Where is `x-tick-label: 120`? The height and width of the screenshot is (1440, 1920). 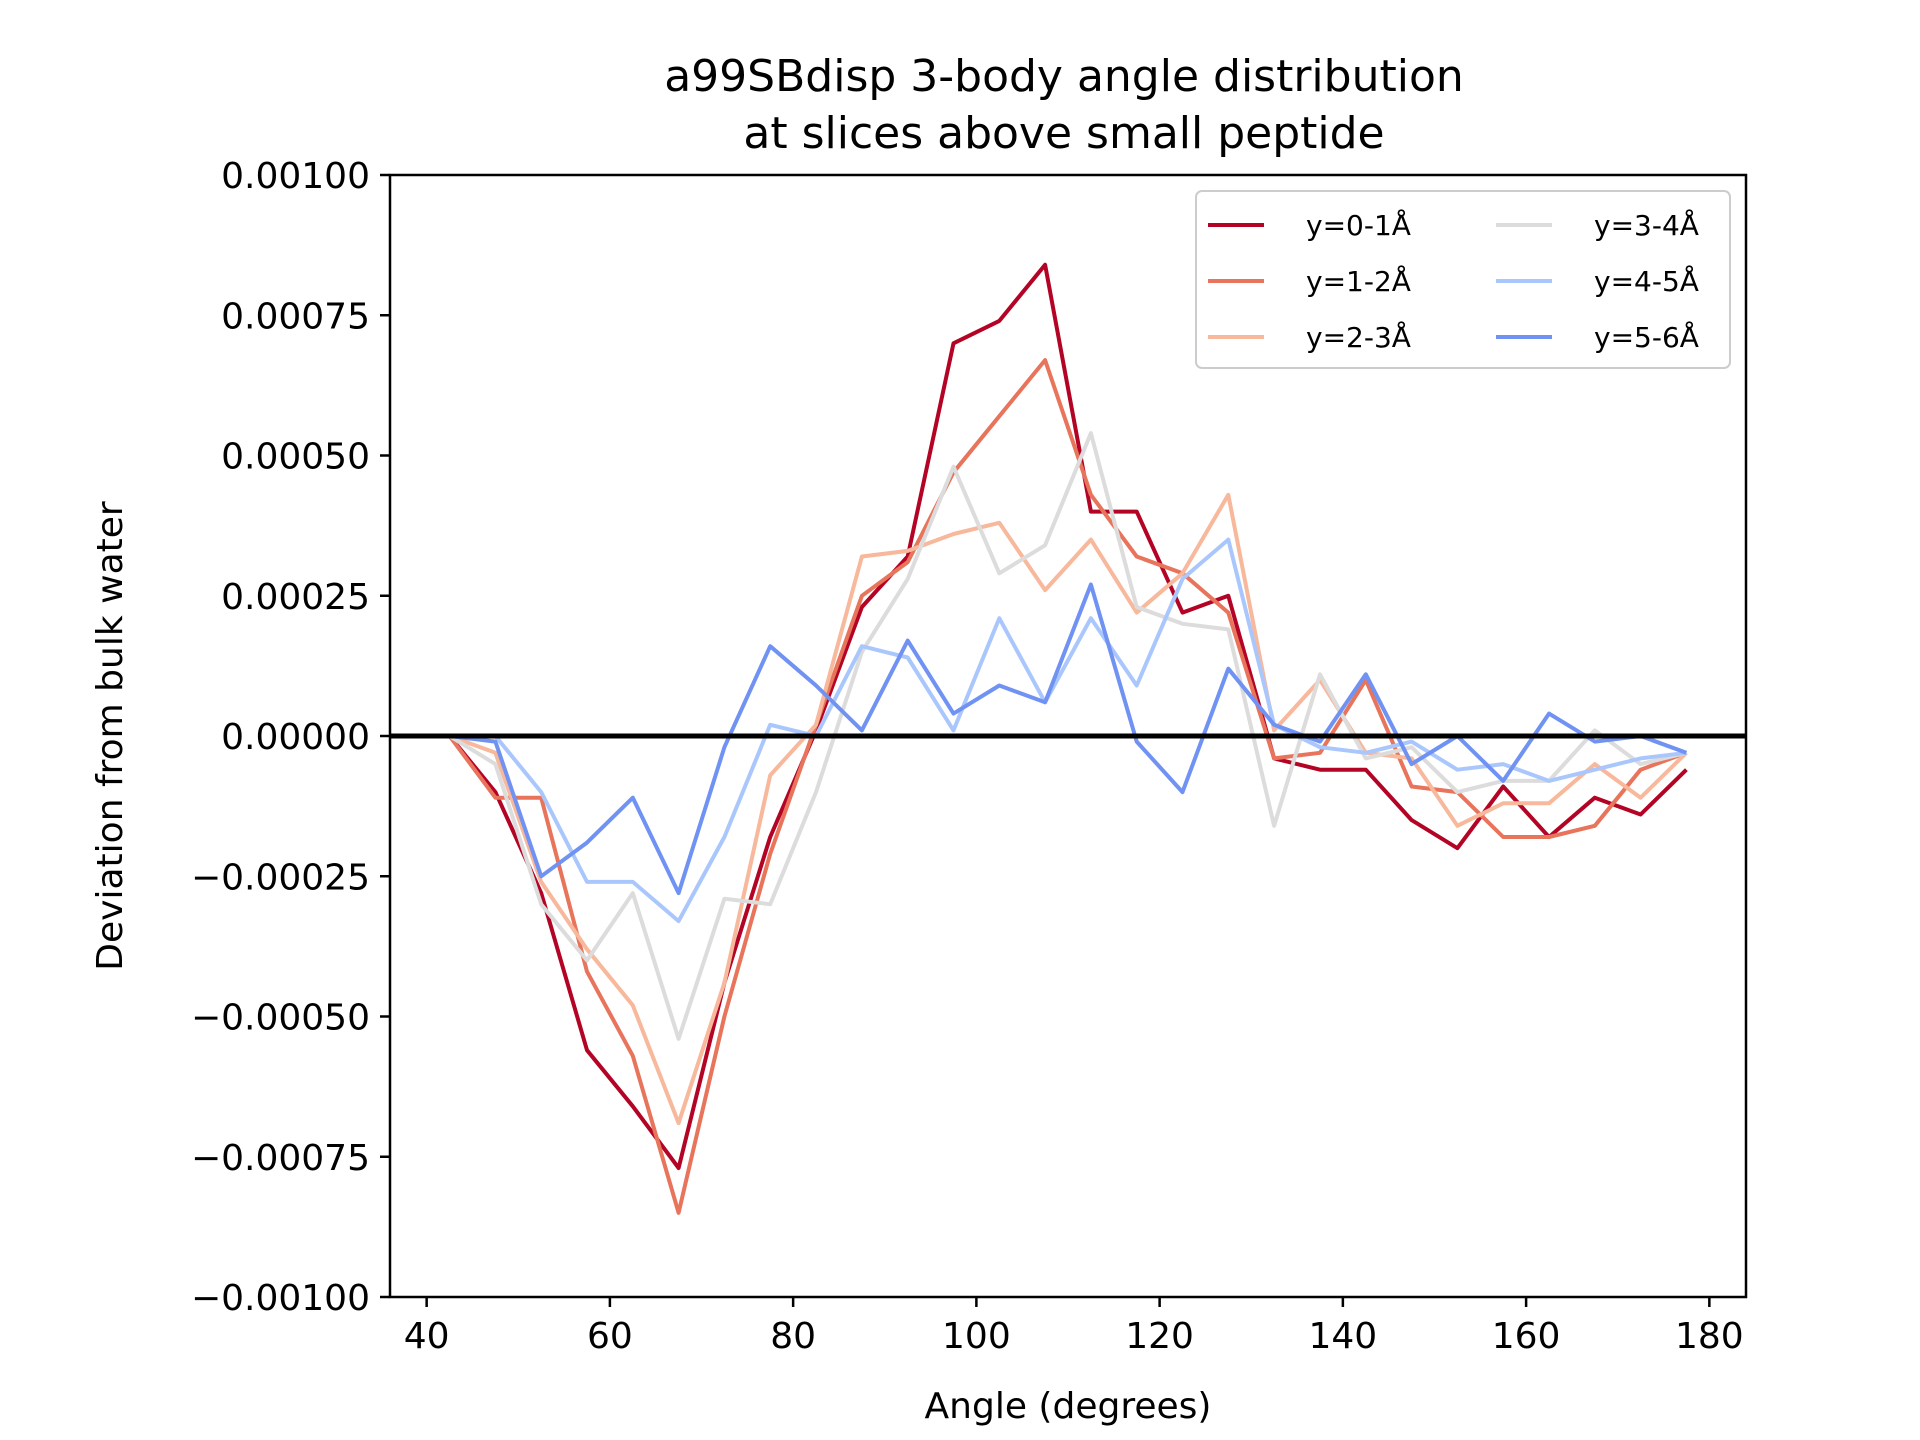 x-tick-label: 120 is located at coordinates (1159, 1336).